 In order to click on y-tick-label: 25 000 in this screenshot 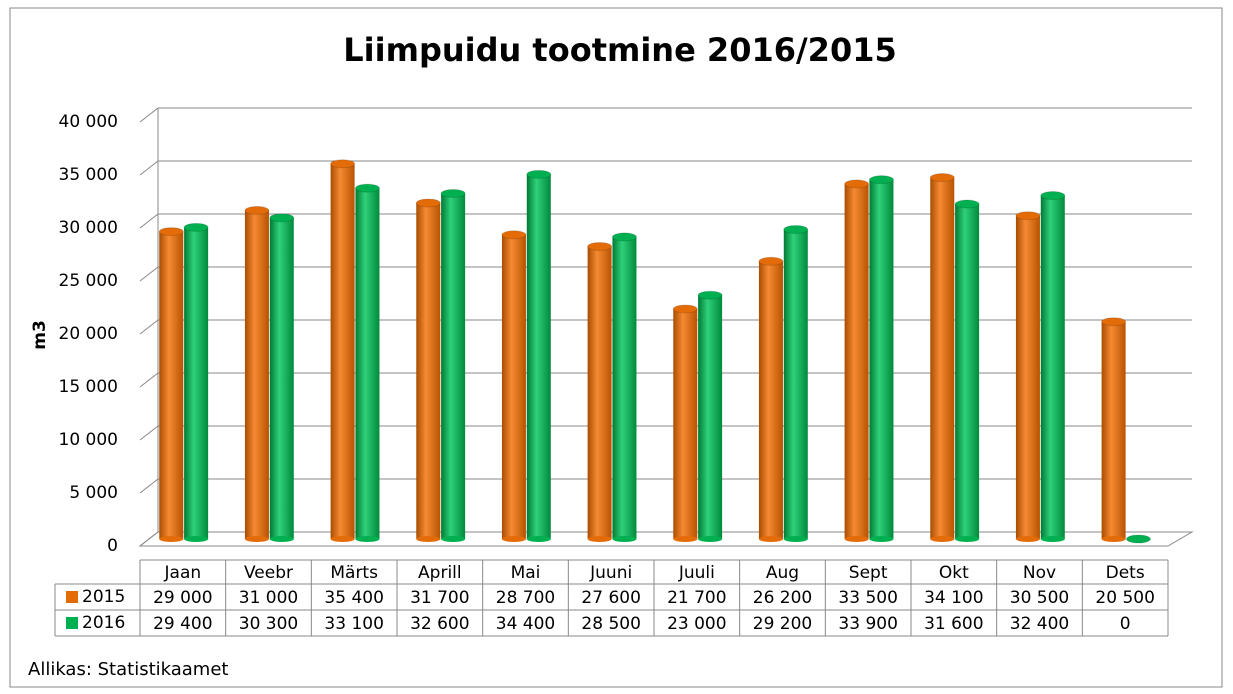, I will do `click(88, 281)`.